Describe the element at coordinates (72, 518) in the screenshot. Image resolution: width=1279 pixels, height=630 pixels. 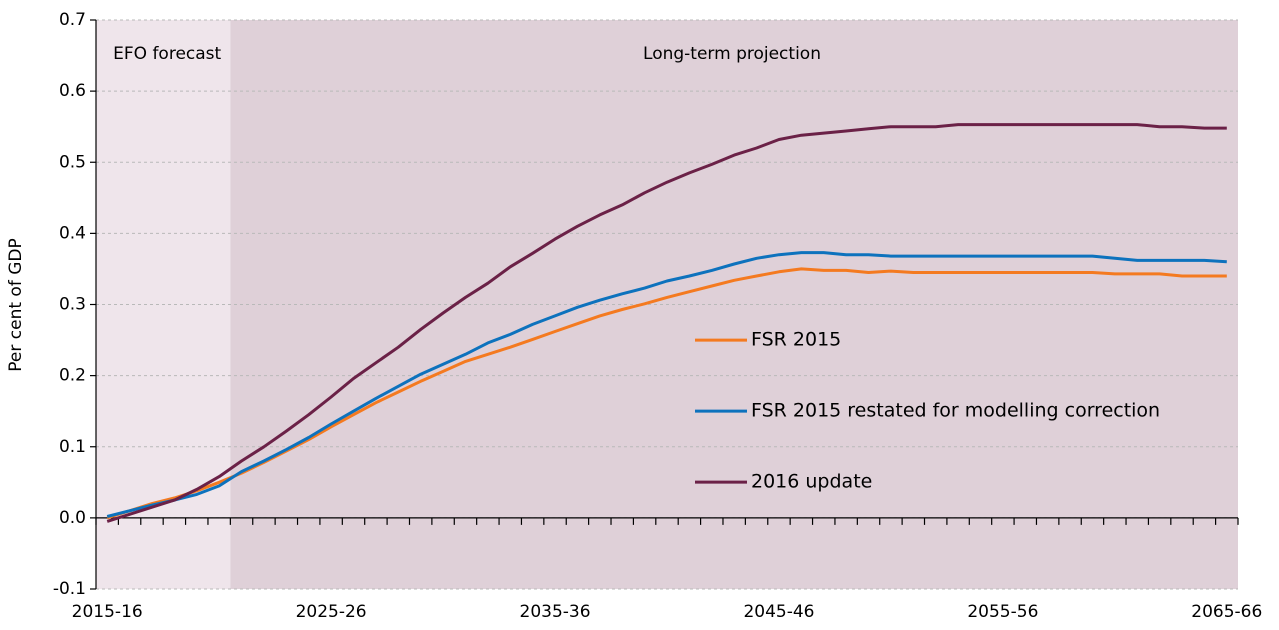
I see `y-tick-label: 0.0` at that location.